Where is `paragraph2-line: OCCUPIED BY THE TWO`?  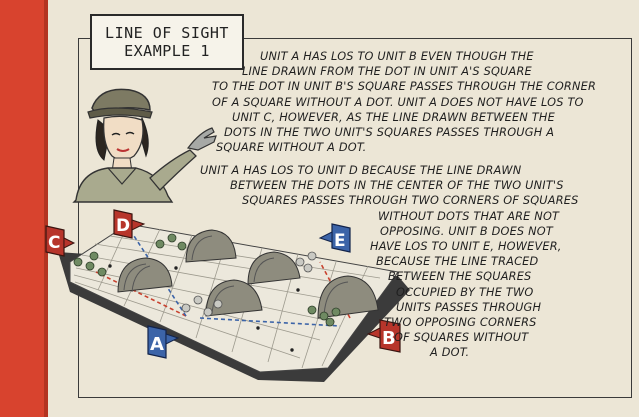
paragraph2-line: OCCUPIED BY THE TWO is located at coordinates (465, 292).